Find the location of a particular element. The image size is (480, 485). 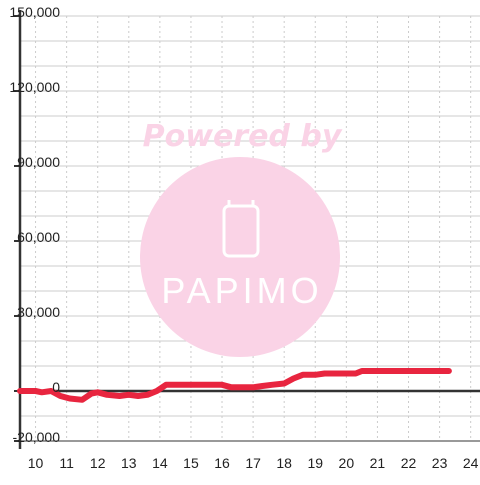

x-tick-label: 18 is located at coordinates (284, 463).